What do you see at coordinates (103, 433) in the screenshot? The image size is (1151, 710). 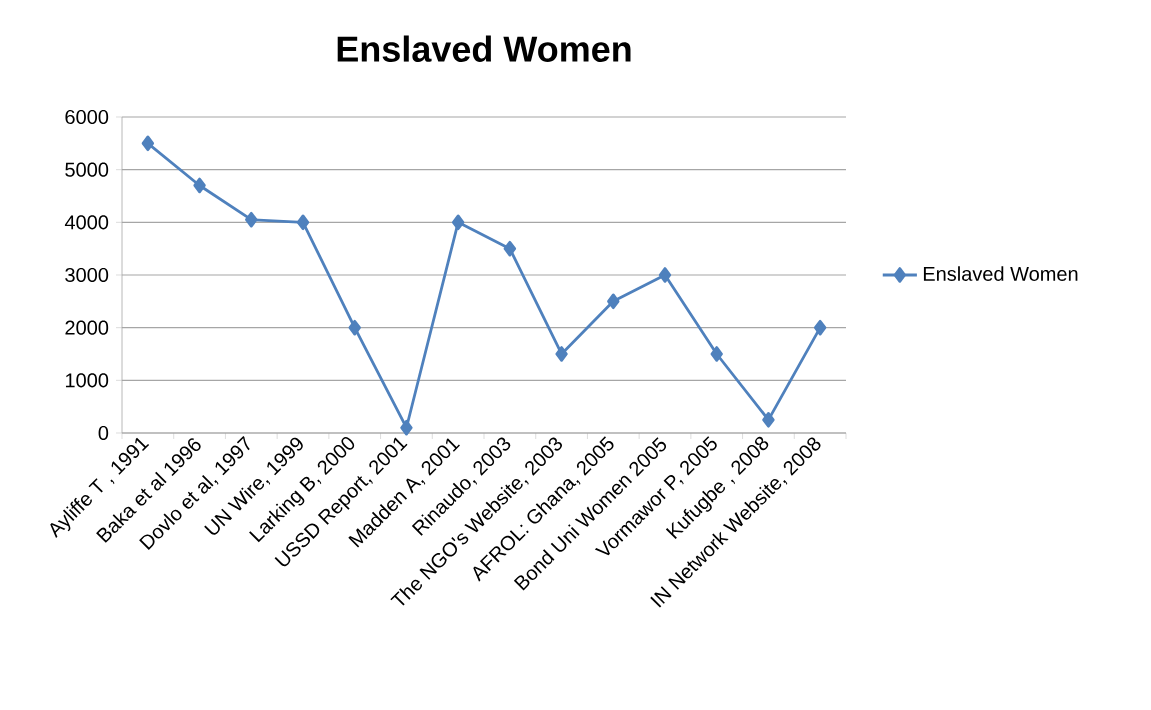 I see `y-tick-label: 0` at bounding box center [103, 433].